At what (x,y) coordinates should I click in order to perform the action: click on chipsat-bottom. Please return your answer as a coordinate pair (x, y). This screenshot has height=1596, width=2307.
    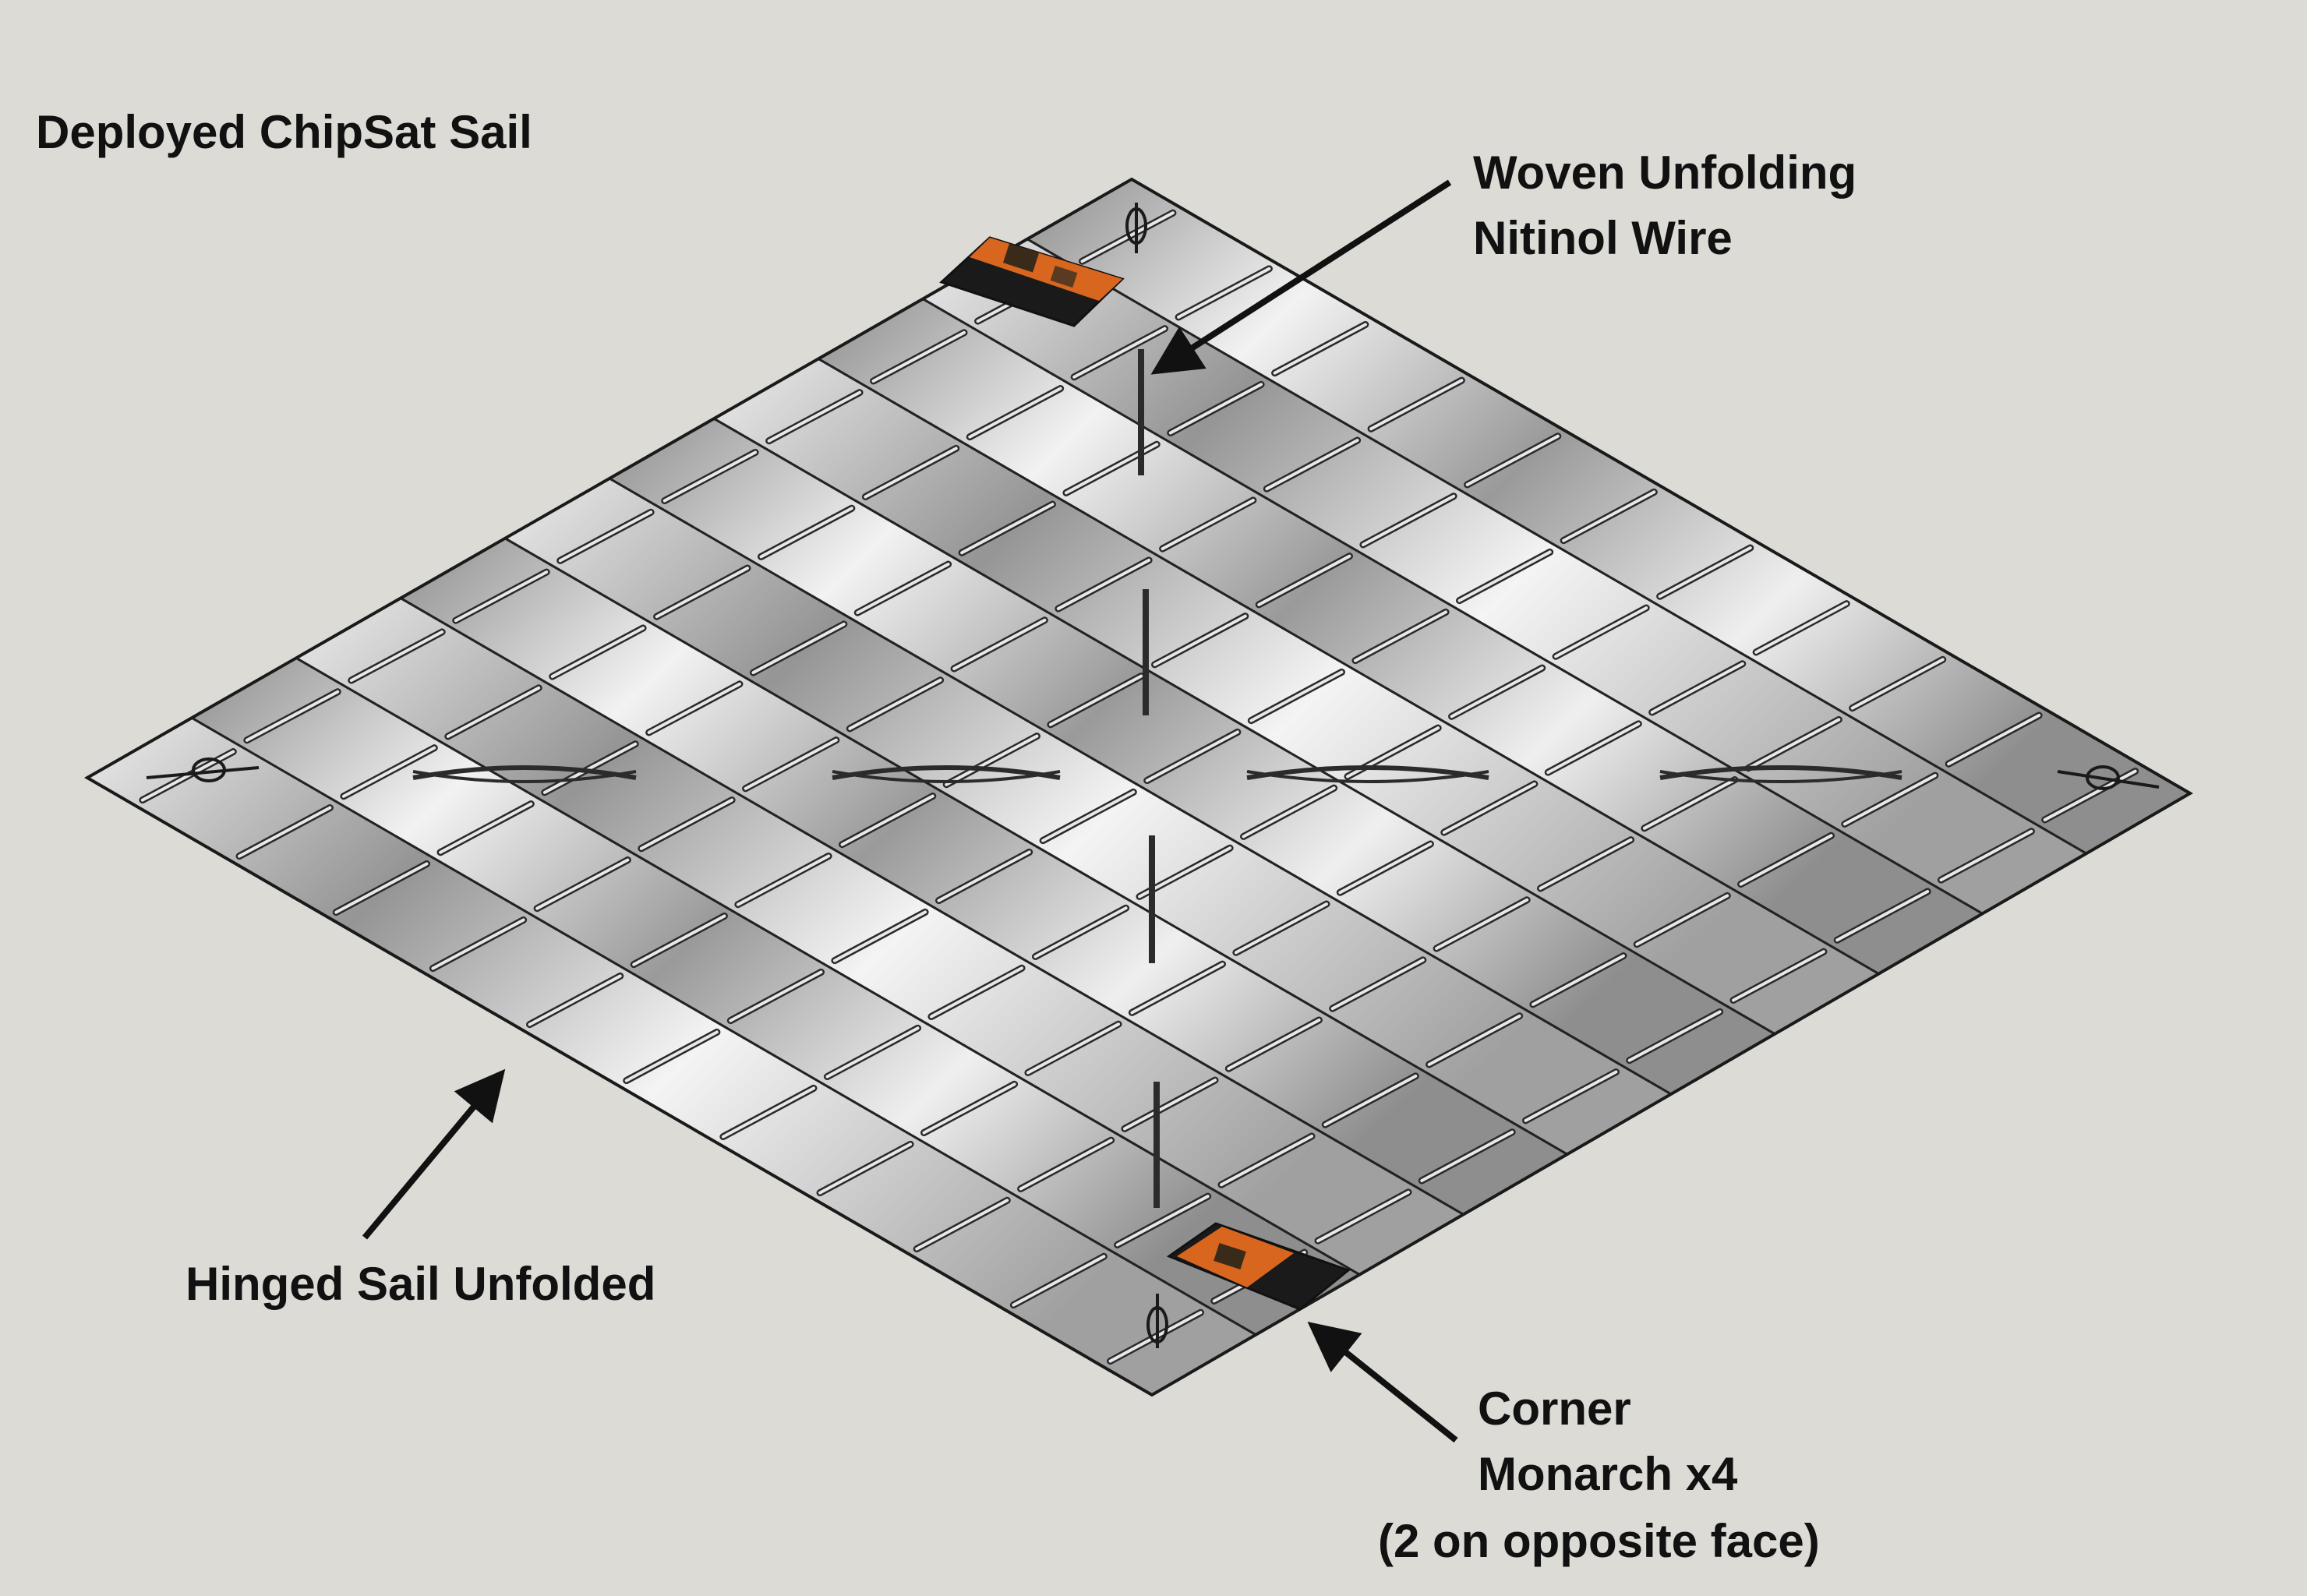
    Looking at the image, I should click on (1258, 1266).